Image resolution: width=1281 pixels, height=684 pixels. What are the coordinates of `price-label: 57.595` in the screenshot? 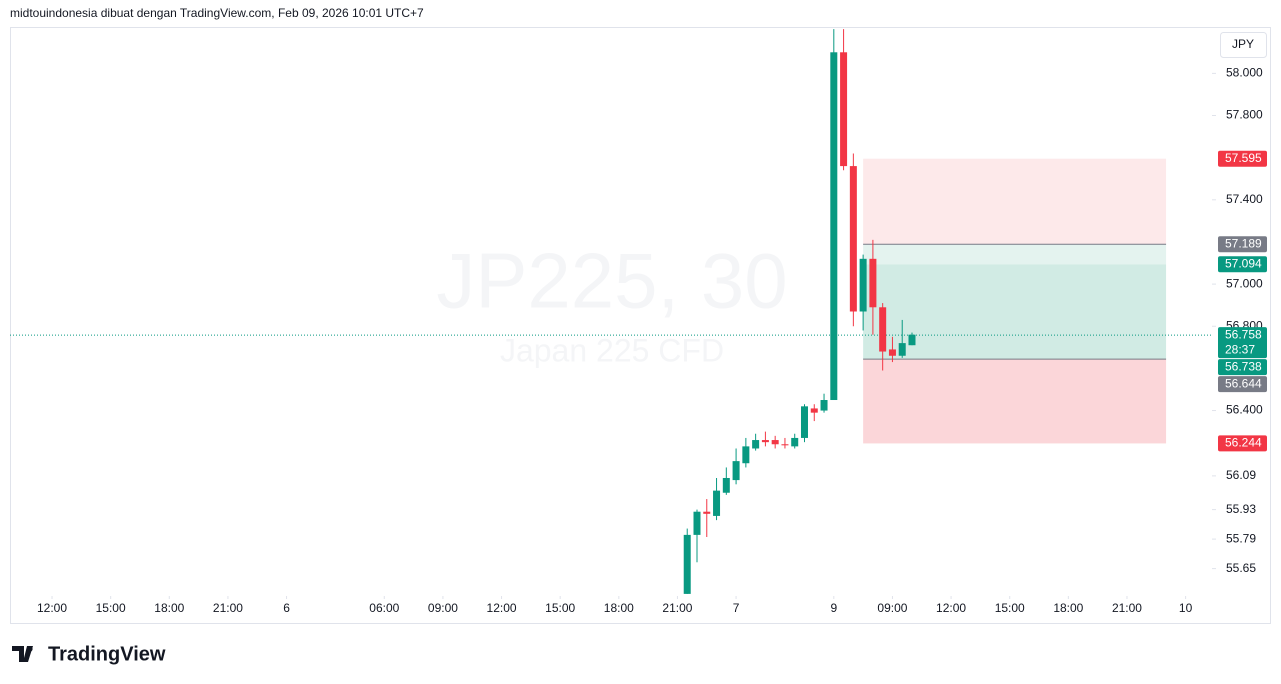 It's located at (1243, 158).